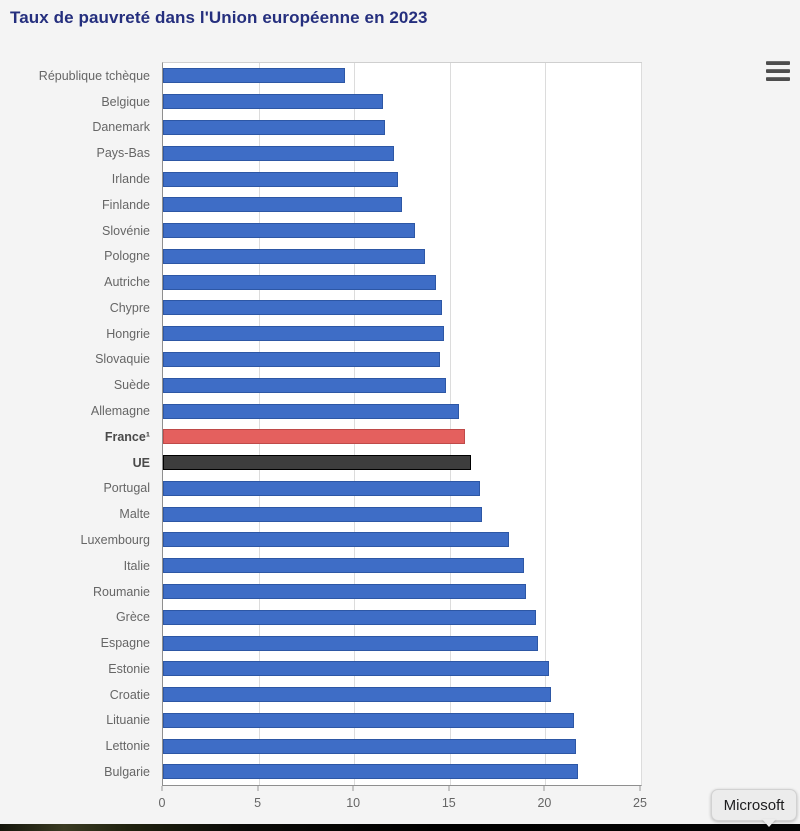 The width and height of the screenshot is (800, 831). Describe the element at coordinates (126, 488) in the screenshot. I see `category-label: Portugal` at that location.